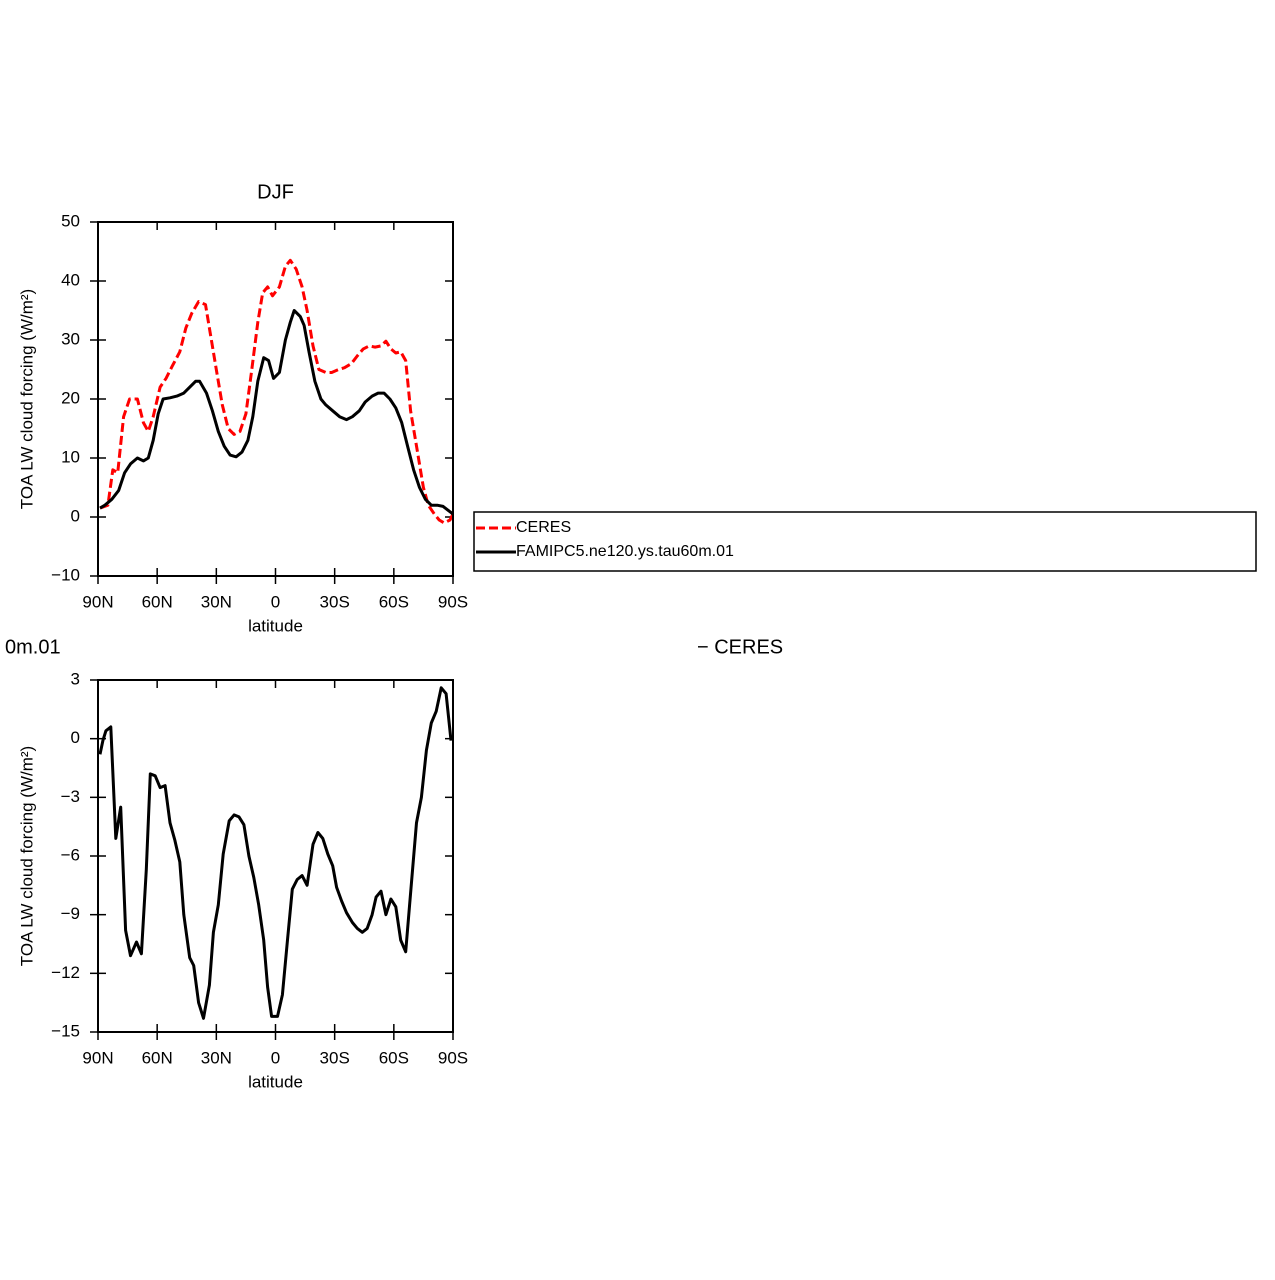  What do you see at coordinates (65, 972) in the screenshot?
I see `y-tick-label: −12` at bounding box center [65, 972].